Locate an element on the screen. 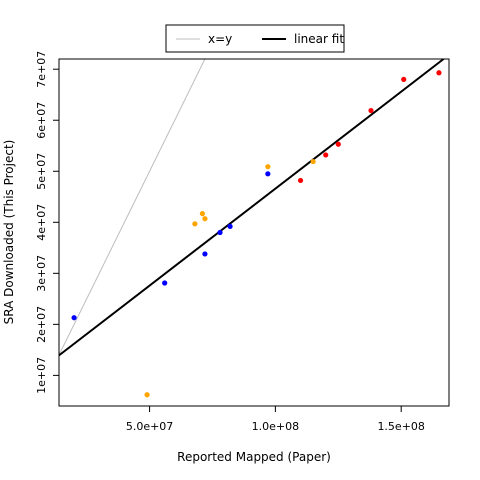  y-tick-label: 2e+07 is located at coordinates (41, 324).